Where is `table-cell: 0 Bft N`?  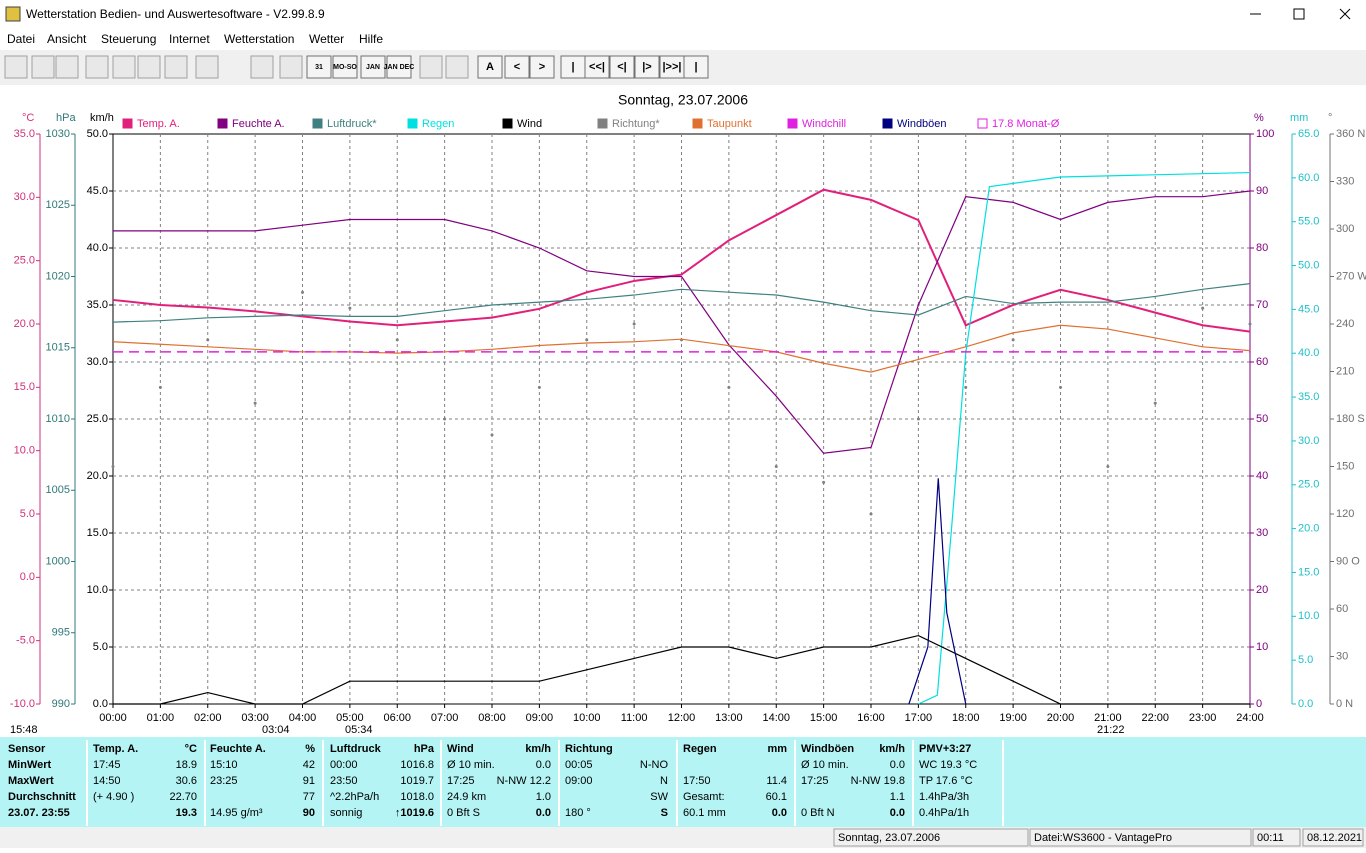 table-cell: 0 Bft N is located at coordinates (818, 813).